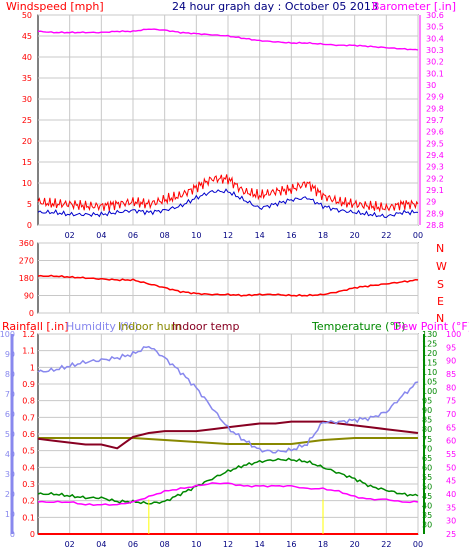  What do you see at coordinates (27, 162) in the screenshot?
I see `wind-y-tick-label: 15` at bounding box center [27, 162].